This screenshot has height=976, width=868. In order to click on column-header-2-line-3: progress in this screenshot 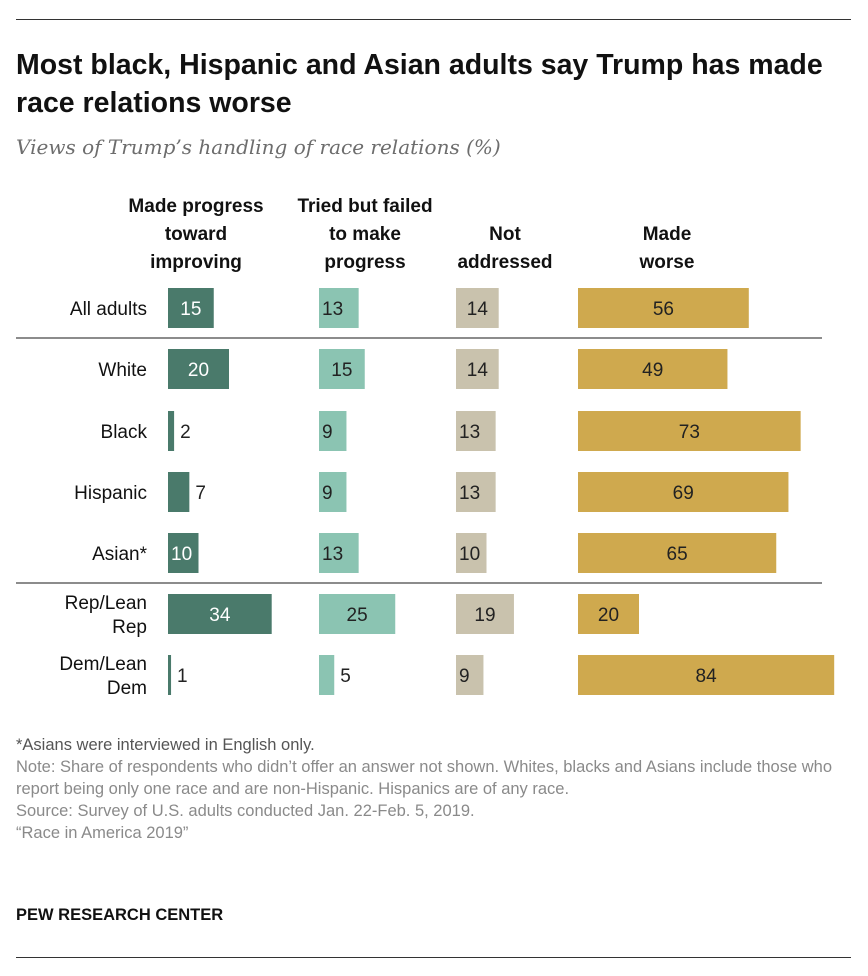, I will do `click(364, 262)`.